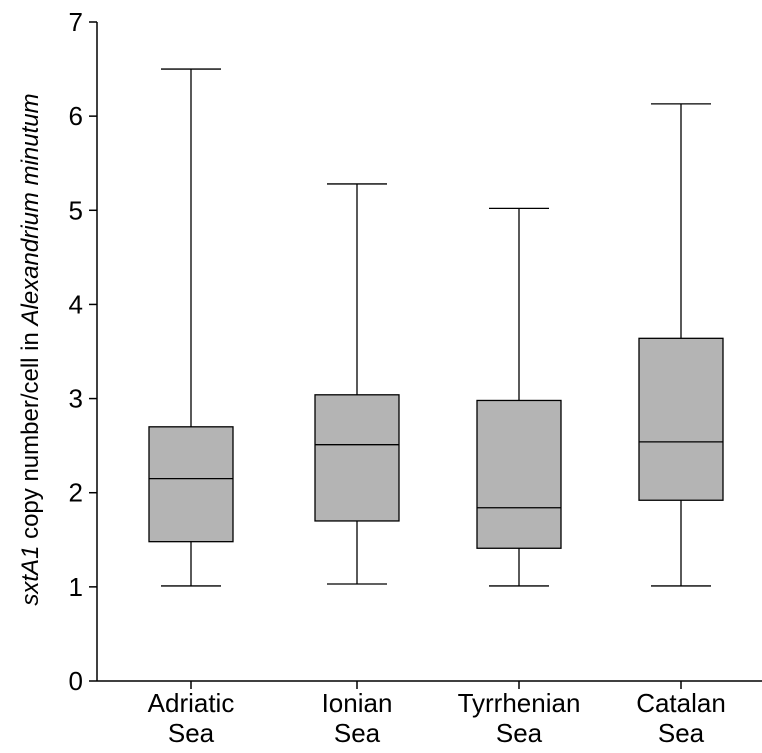 The width and height of the screenshot is (762, 753). Describe the element at coordinates (681, 703) in the screenshot. I see `x-tick-label-line: Catalan` at that location.